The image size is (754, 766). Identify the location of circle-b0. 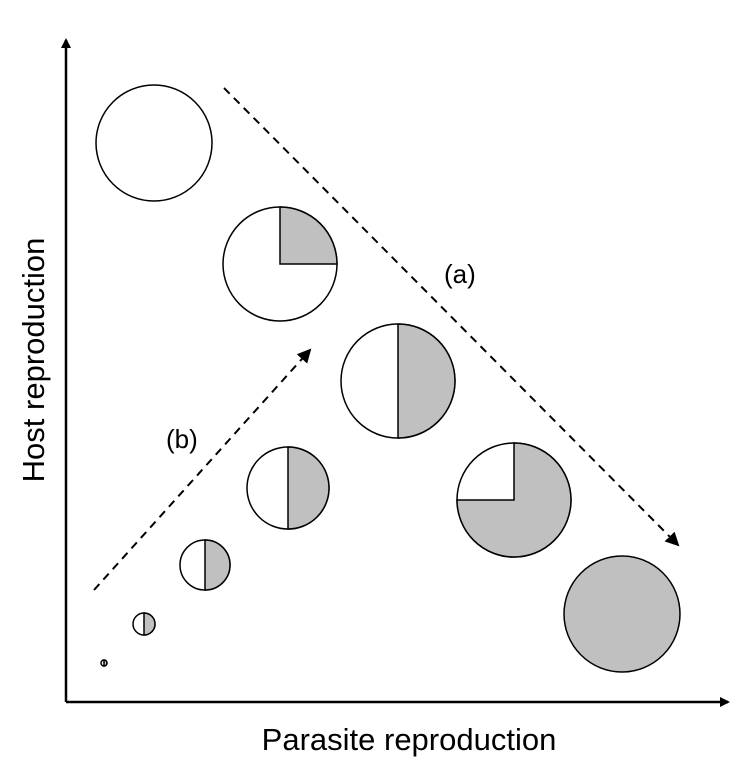
(288, 488).